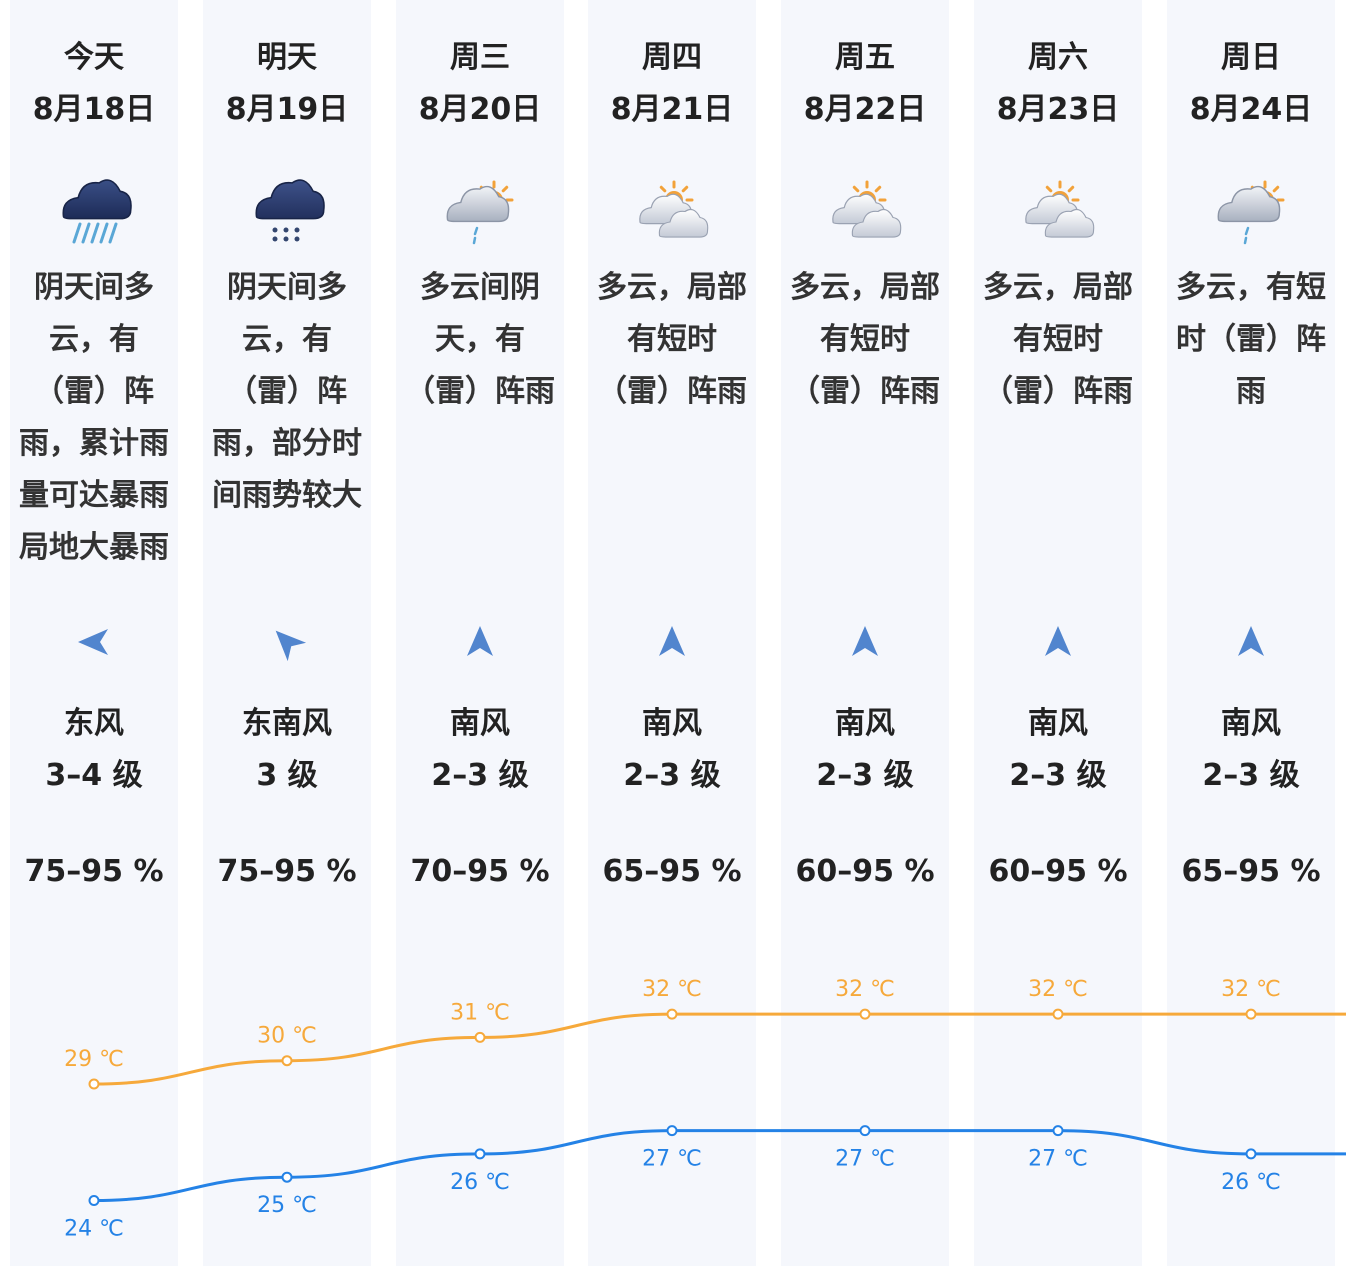 This screenshot has height=1266, width=1346. What do you see at coordinates (480, 57) in the screenshot?
I see `day-label: 周三` at bounding box center [480, 57].